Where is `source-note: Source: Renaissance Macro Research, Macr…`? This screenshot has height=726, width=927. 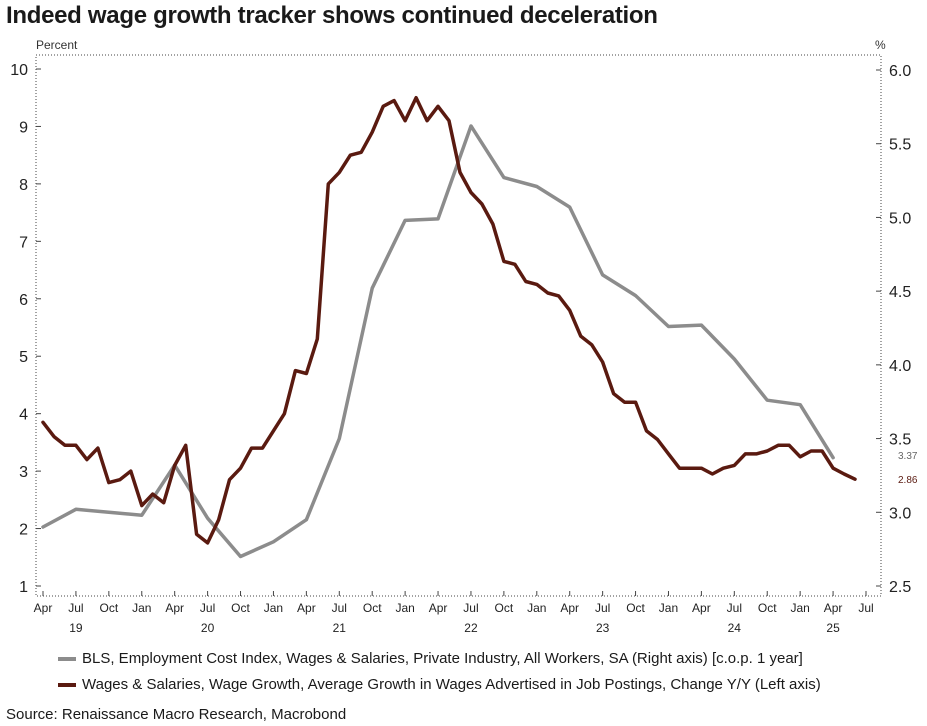
source-note: Source: Renaissance Macro Research, Macr… is located at coordinates (176, 714).